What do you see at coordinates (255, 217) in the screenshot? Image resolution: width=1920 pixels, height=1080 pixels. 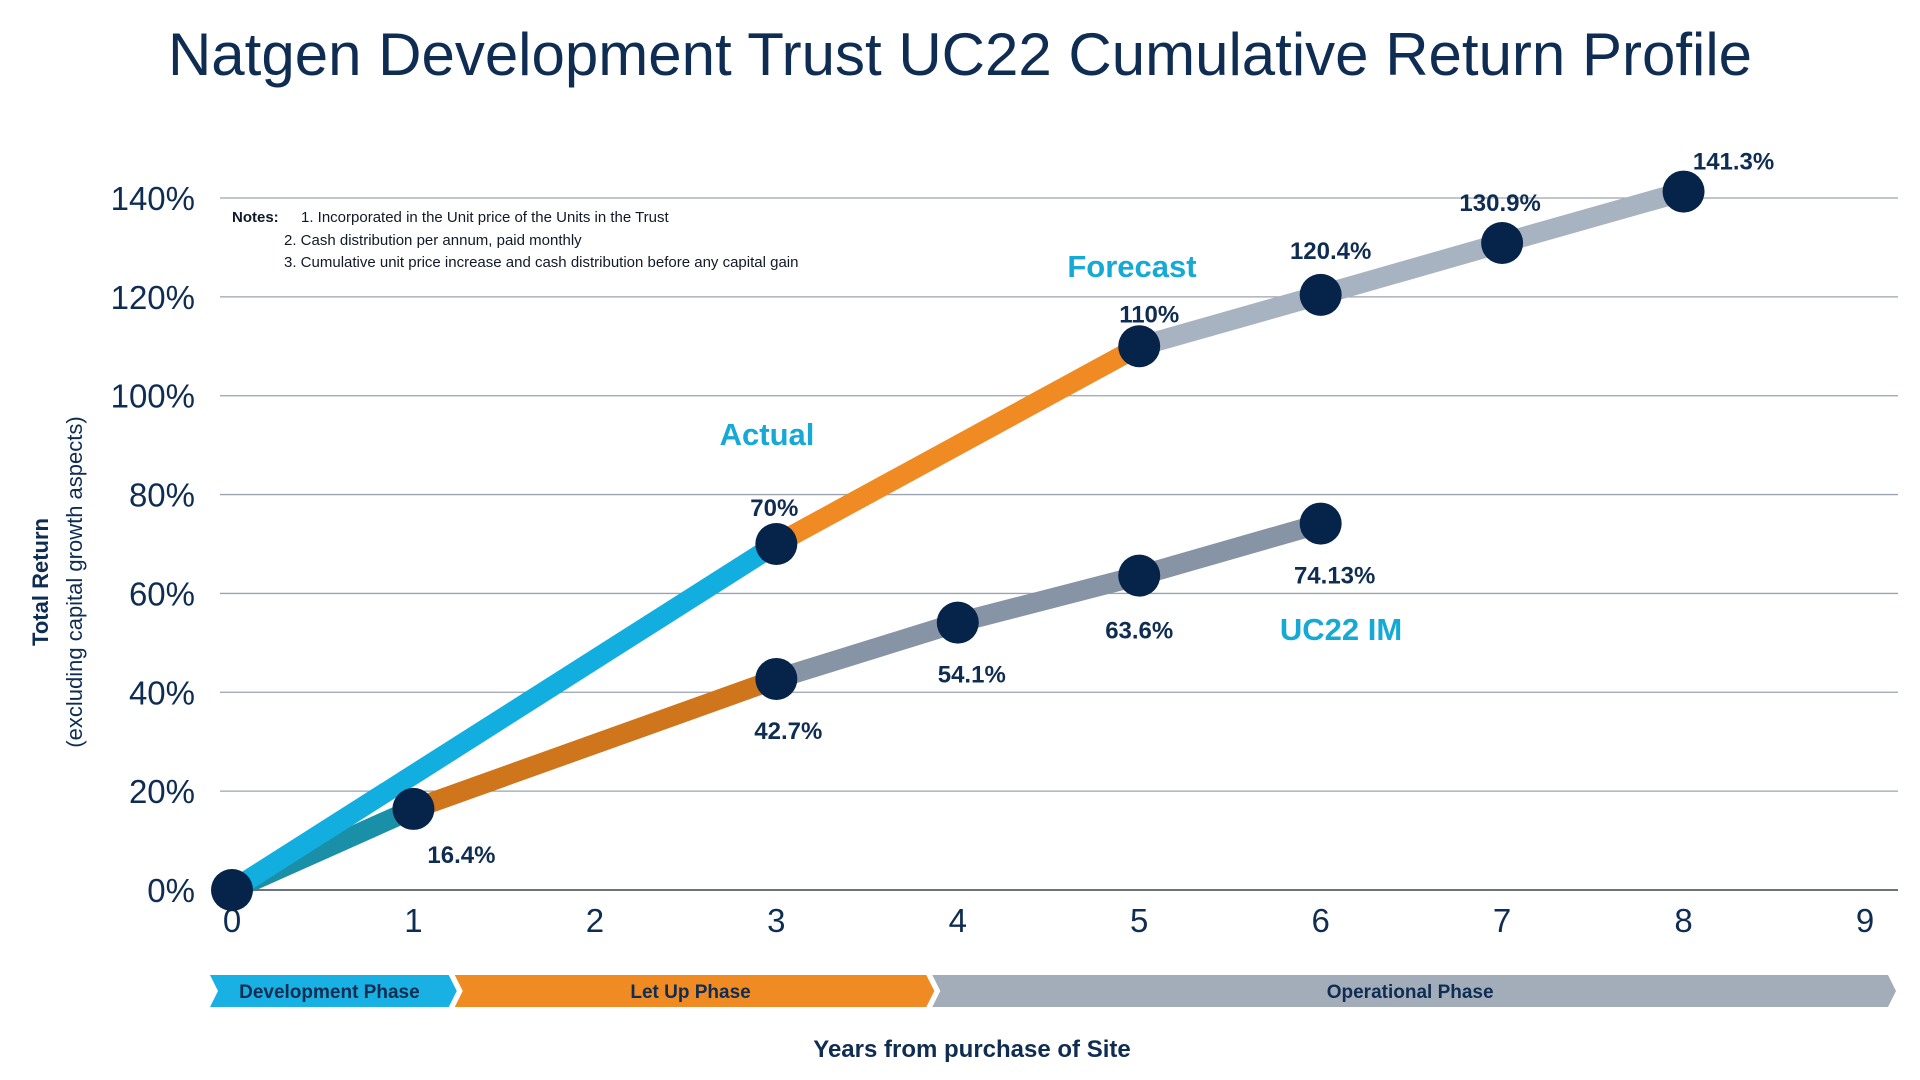 I see `notes-heading: Notes:` at bounding box center [255, 217].